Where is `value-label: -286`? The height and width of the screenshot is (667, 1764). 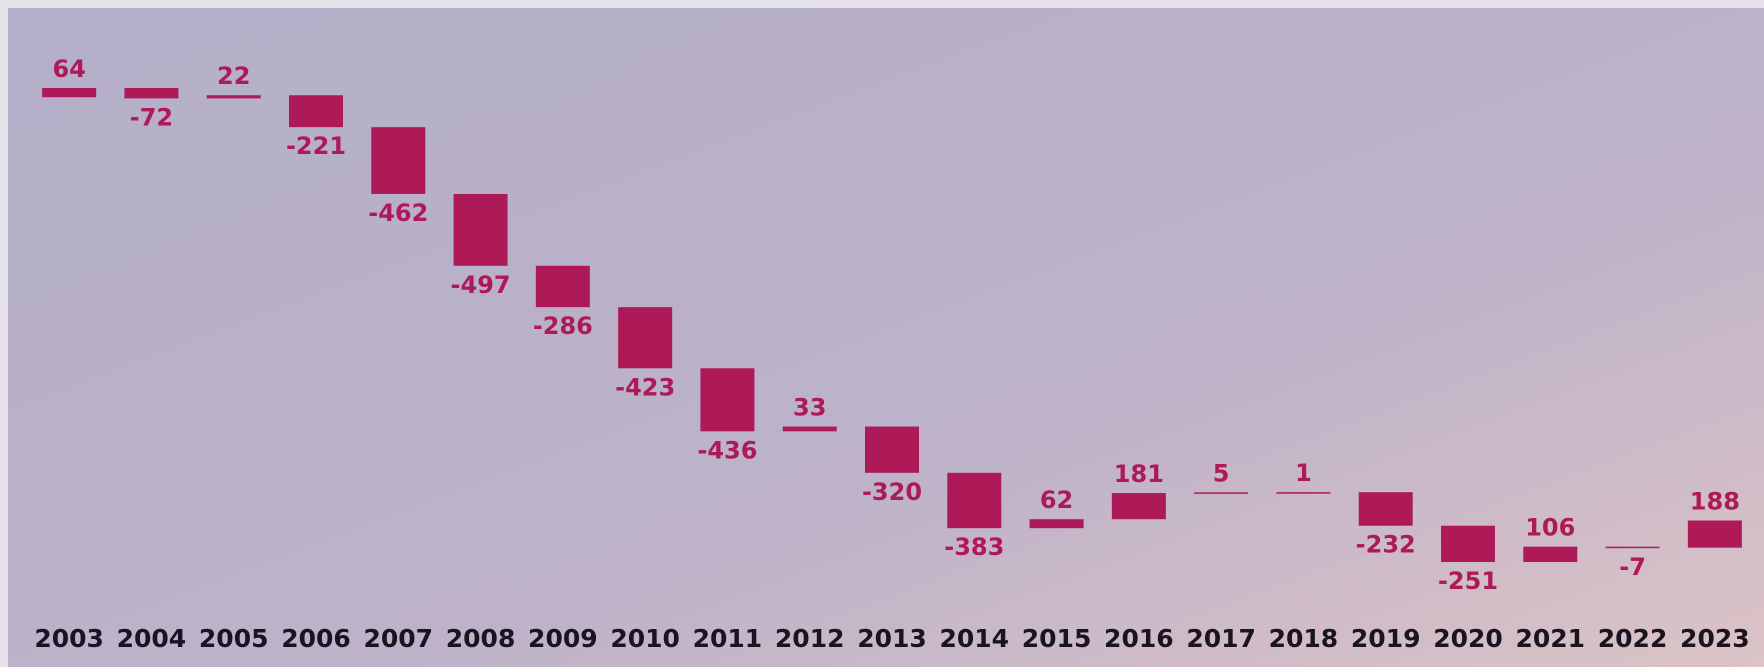
value-label: -286 is located at coordinates (563, 326).